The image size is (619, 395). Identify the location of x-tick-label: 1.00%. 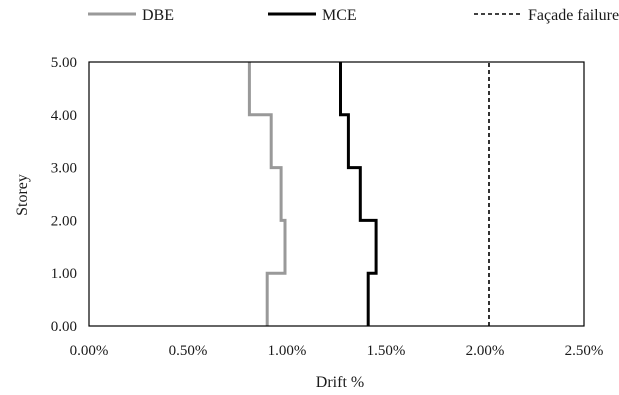
(287, 351).